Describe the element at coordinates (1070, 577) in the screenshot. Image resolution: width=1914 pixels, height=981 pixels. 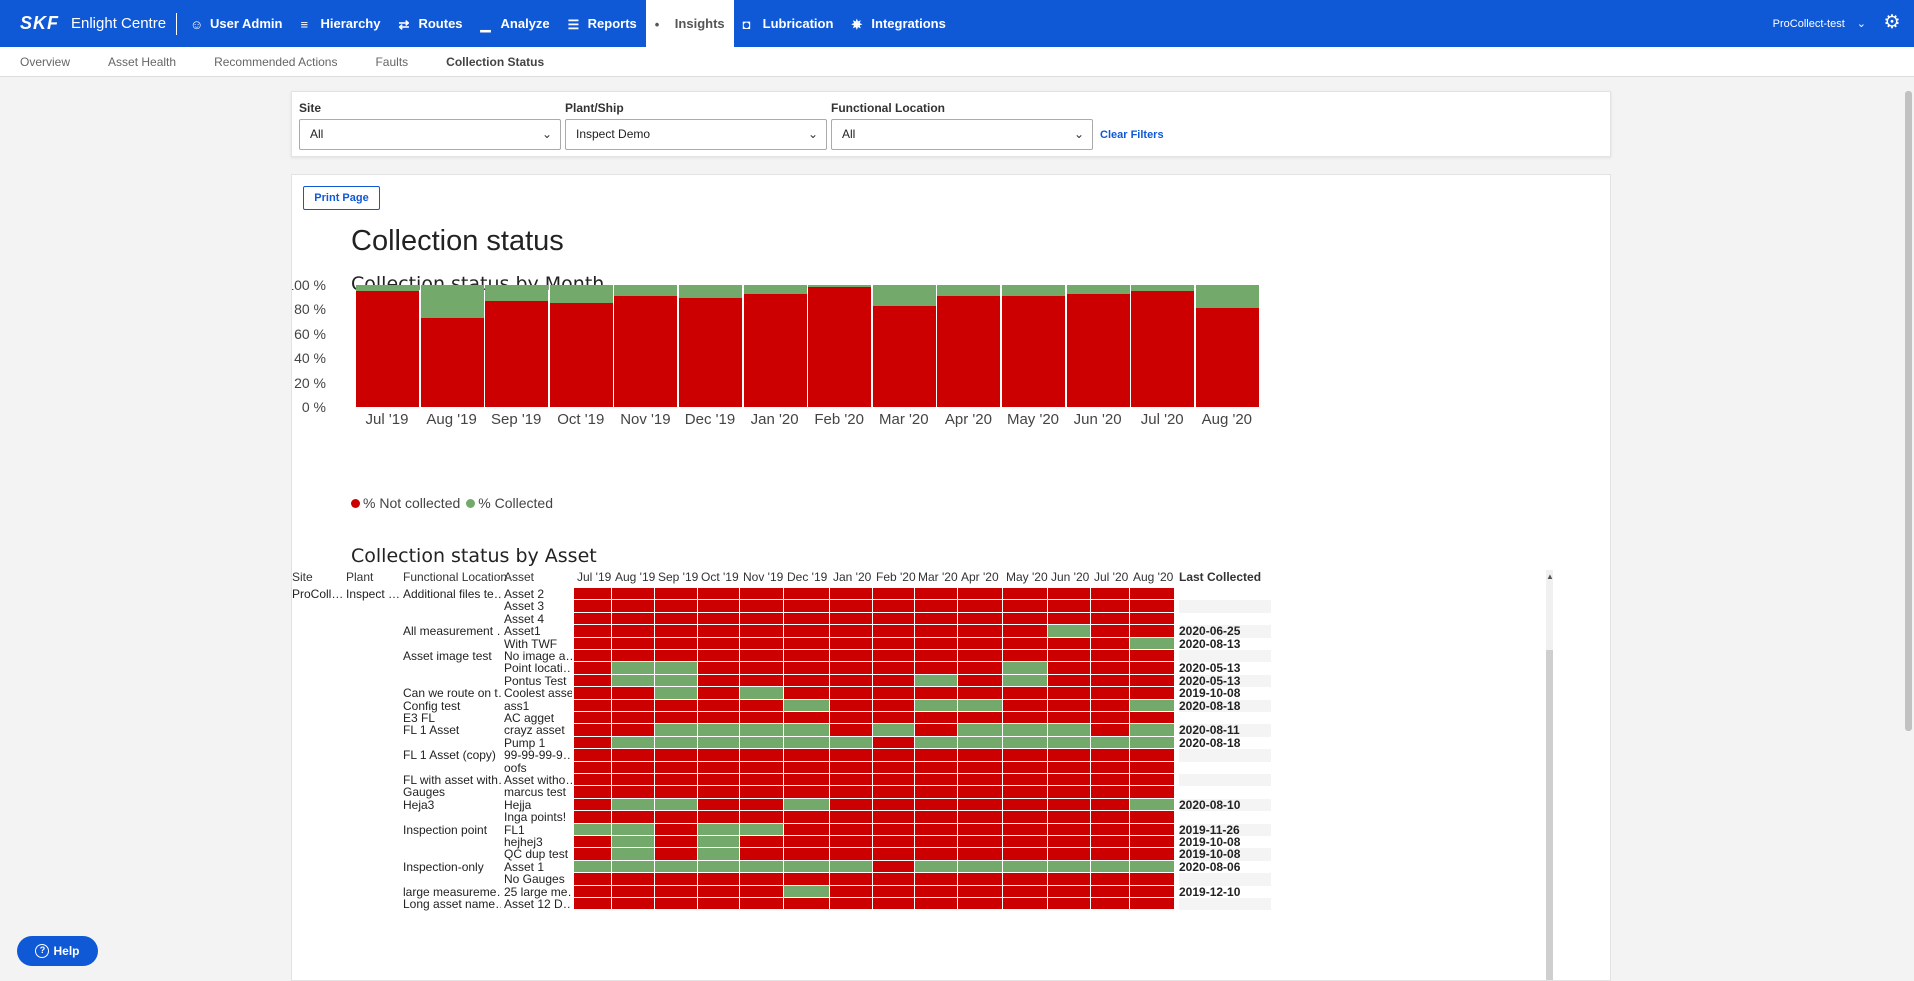
I see `table-header-month: Jun '20` at that location.